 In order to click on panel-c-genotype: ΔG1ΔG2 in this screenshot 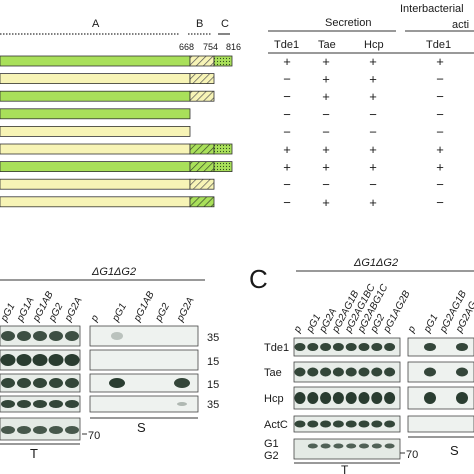, I will do `click(375, 263)`.